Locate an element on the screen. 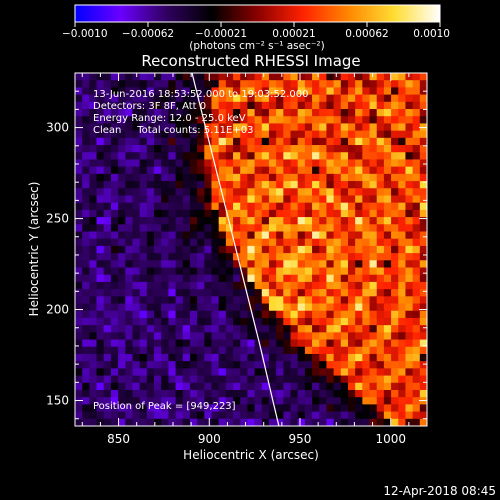 The image size is (500, 500). colorbar-tick-label: 0.0010 is located at coordinates (431, 34).